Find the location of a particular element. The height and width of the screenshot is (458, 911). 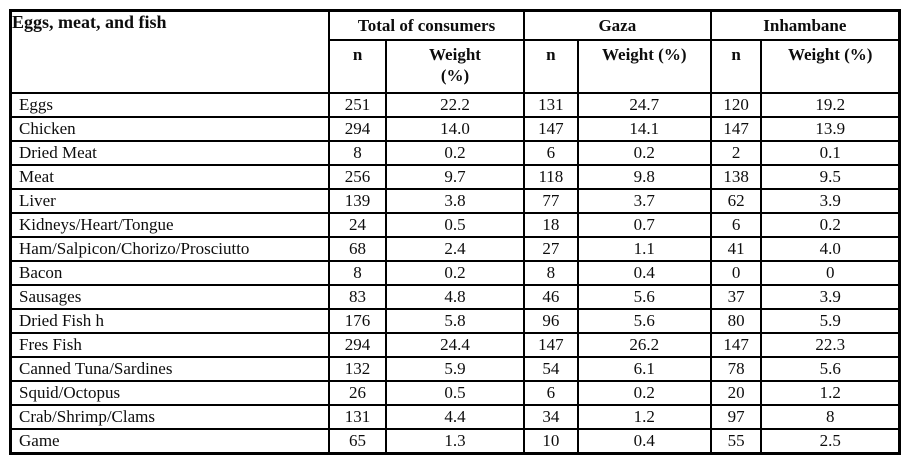

value-cell: 14.0 is located at coordinates (454, 129).